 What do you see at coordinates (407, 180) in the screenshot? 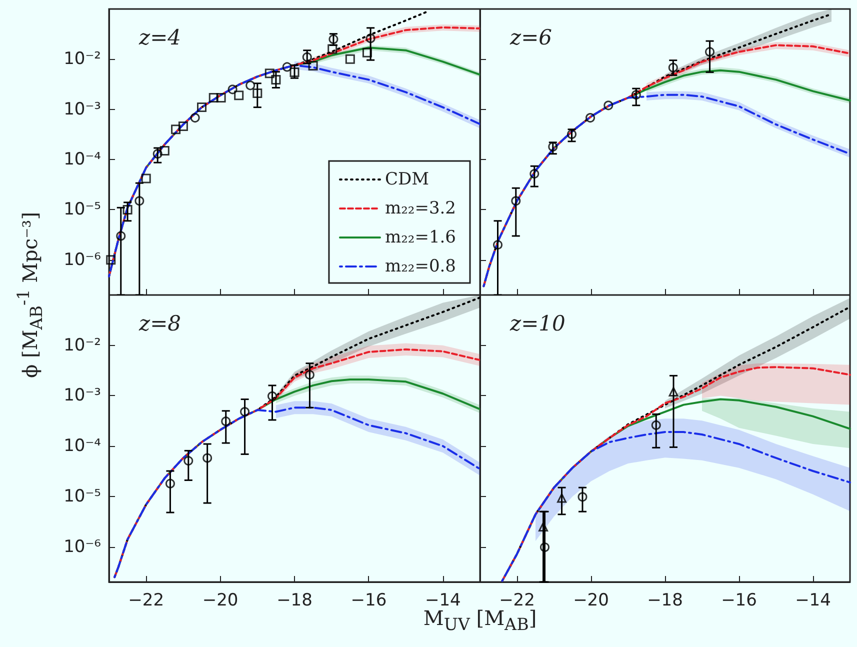
I see `legend-label: CDM` at bounding box center [407, 180].